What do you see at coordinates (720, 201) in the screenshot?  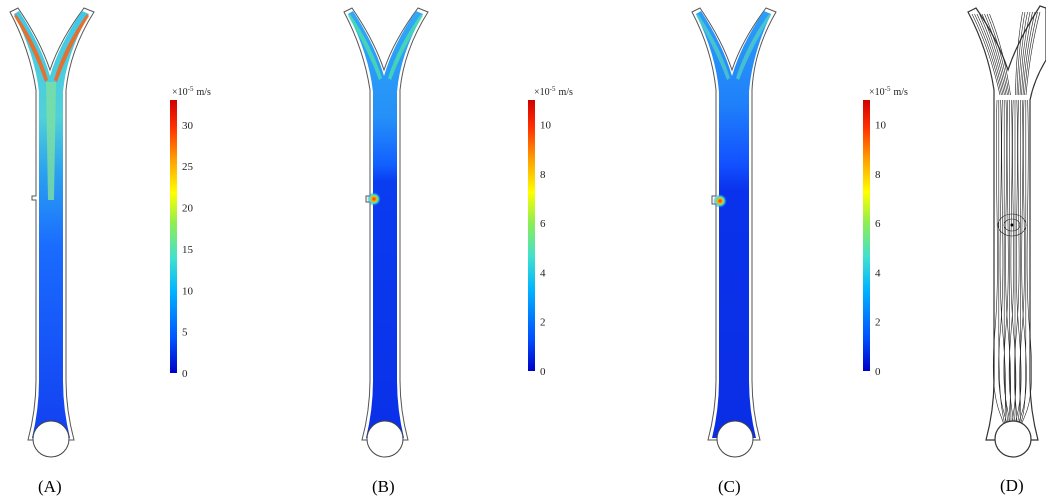 I see `inlet-hotspot-c` at bounding box center [720, 201].